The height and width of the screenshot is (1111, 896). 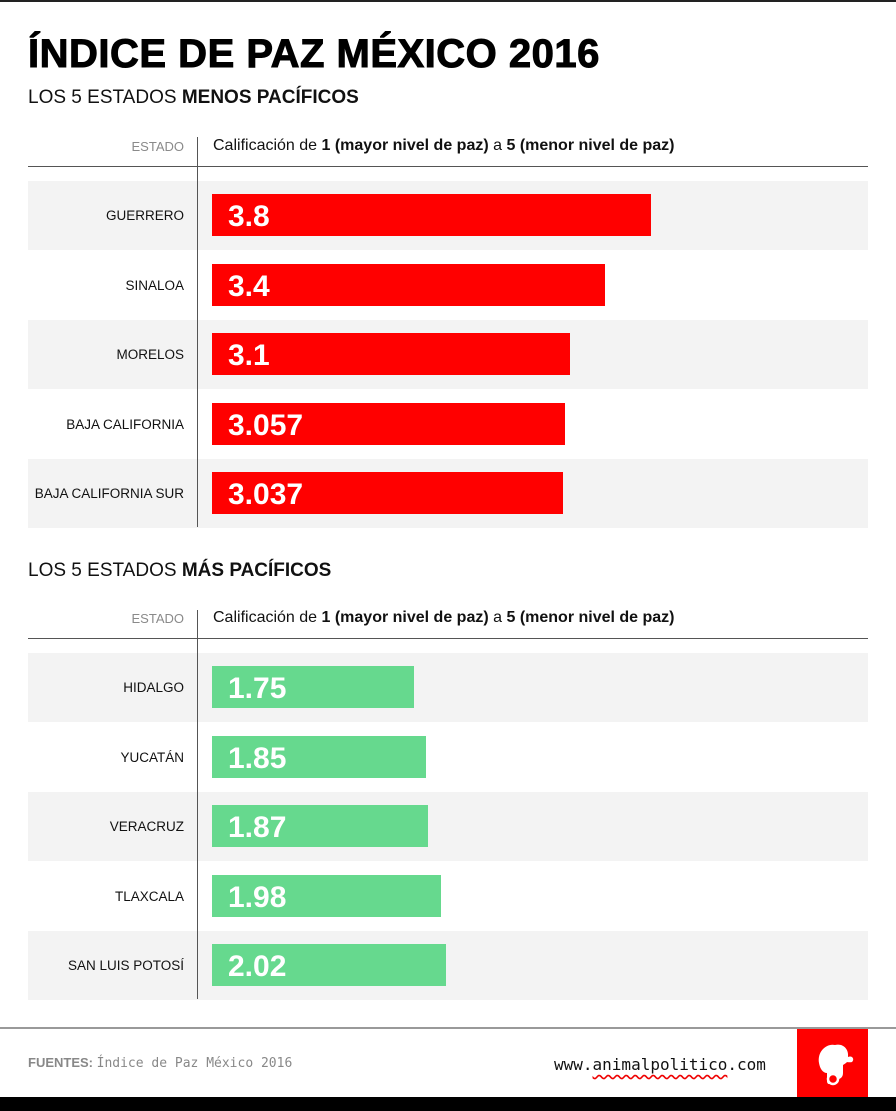 I want to click on chart-row: HIDALGO 1.75, so click(x=448, y=687).